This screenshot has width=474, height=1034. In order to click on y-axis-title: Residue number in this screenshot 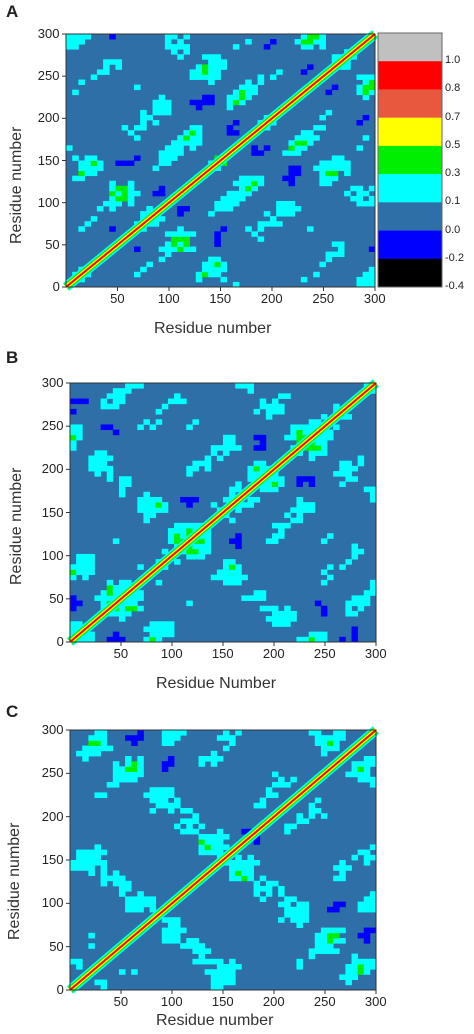, I will do `click(14, 881)`.